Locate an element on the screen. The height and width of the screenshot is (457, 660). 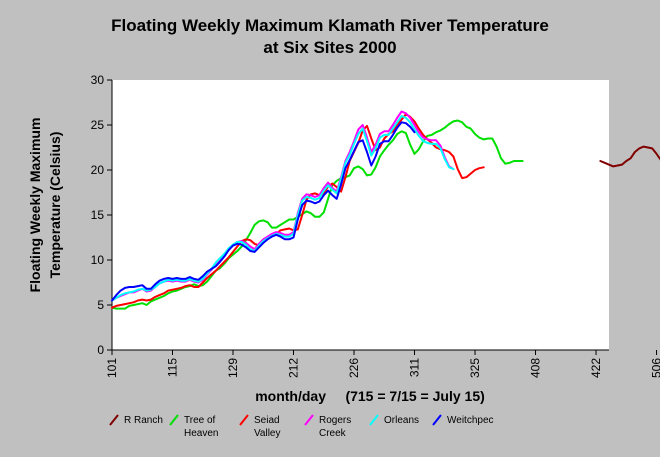
chart-title-line-2: at Six Sites 2000 is located at coordinates (329, 47).